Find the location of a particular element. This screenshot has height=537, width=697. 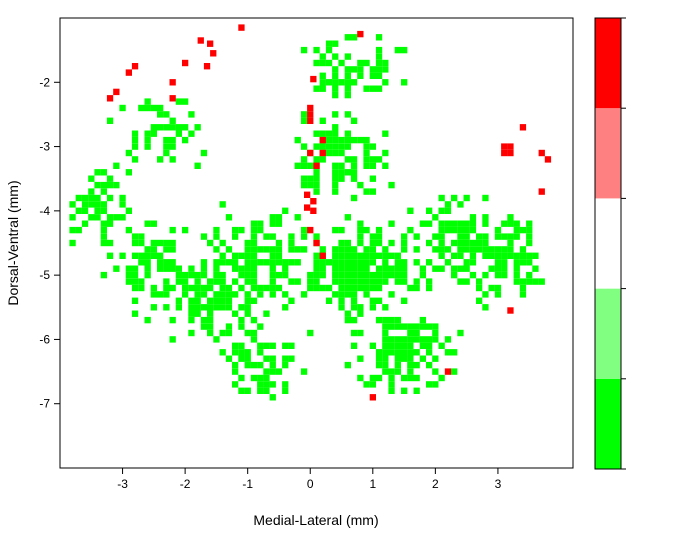

y-tick-label: -6 is located at coordinates (44, 339).